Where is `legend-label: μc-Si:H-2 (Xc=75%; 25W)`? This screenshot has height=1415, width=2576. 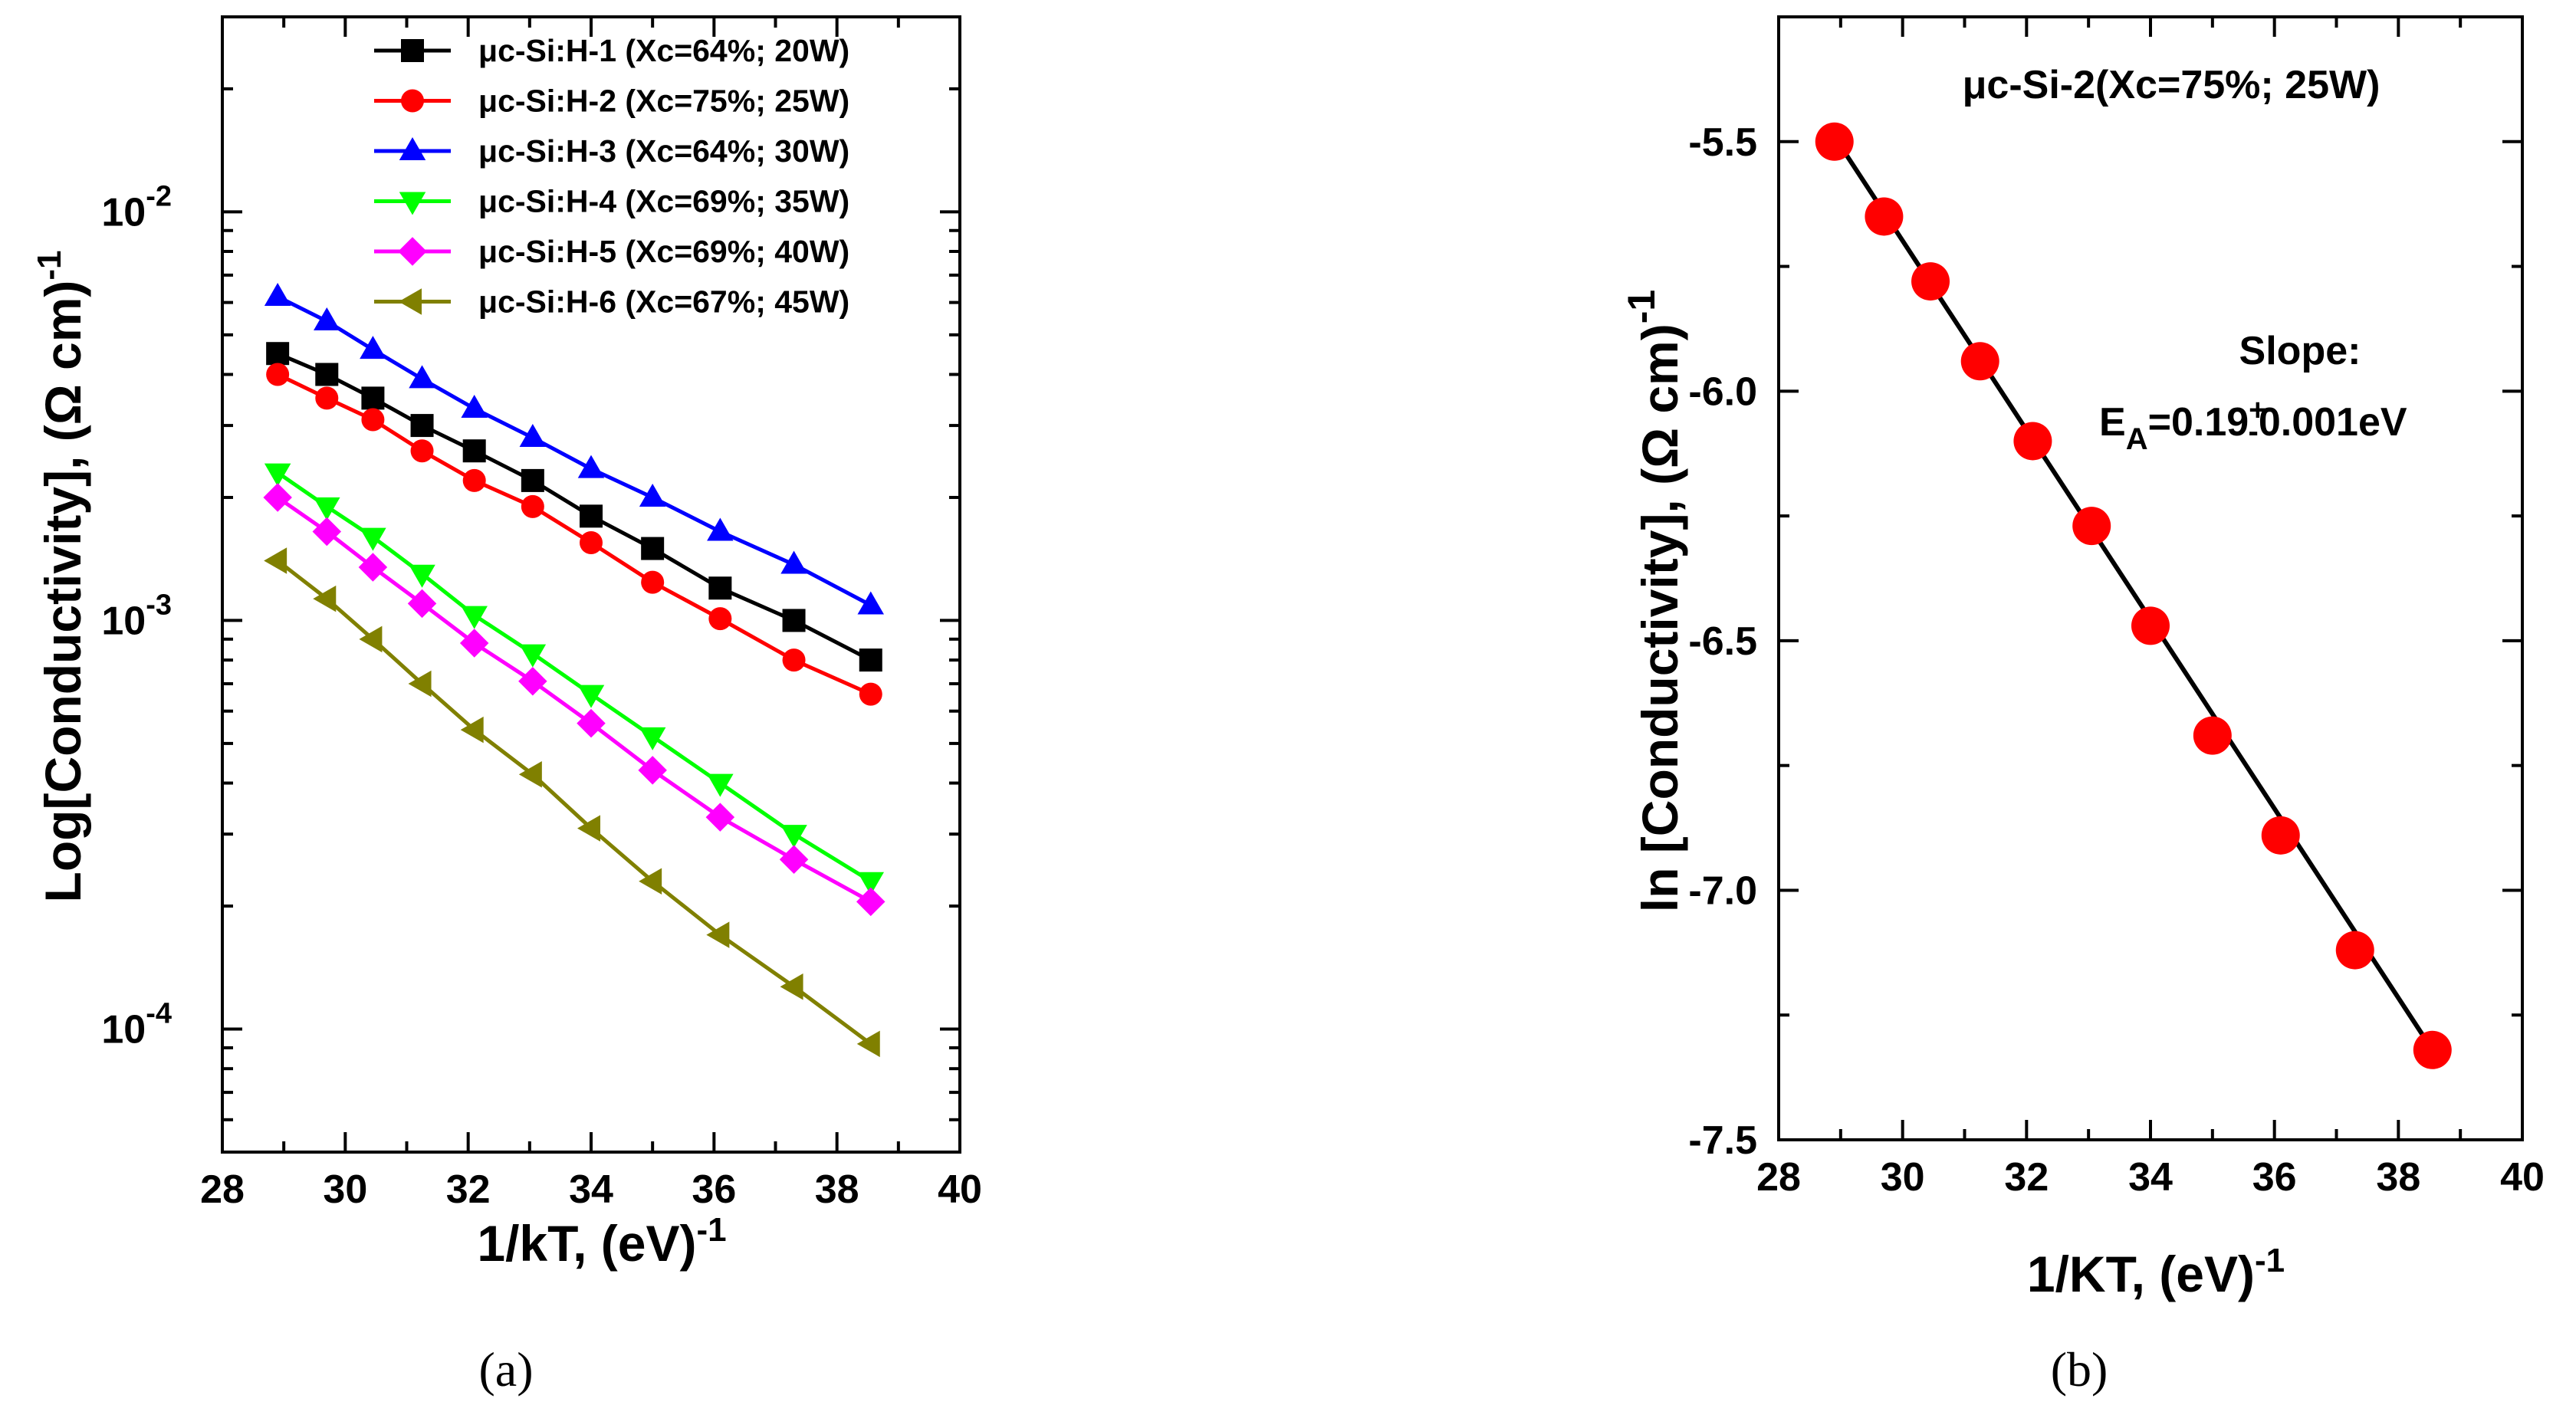
legend-label: μc-Si:H-2 (Xc=75%; 25W) is located at coordinates (663, 101).